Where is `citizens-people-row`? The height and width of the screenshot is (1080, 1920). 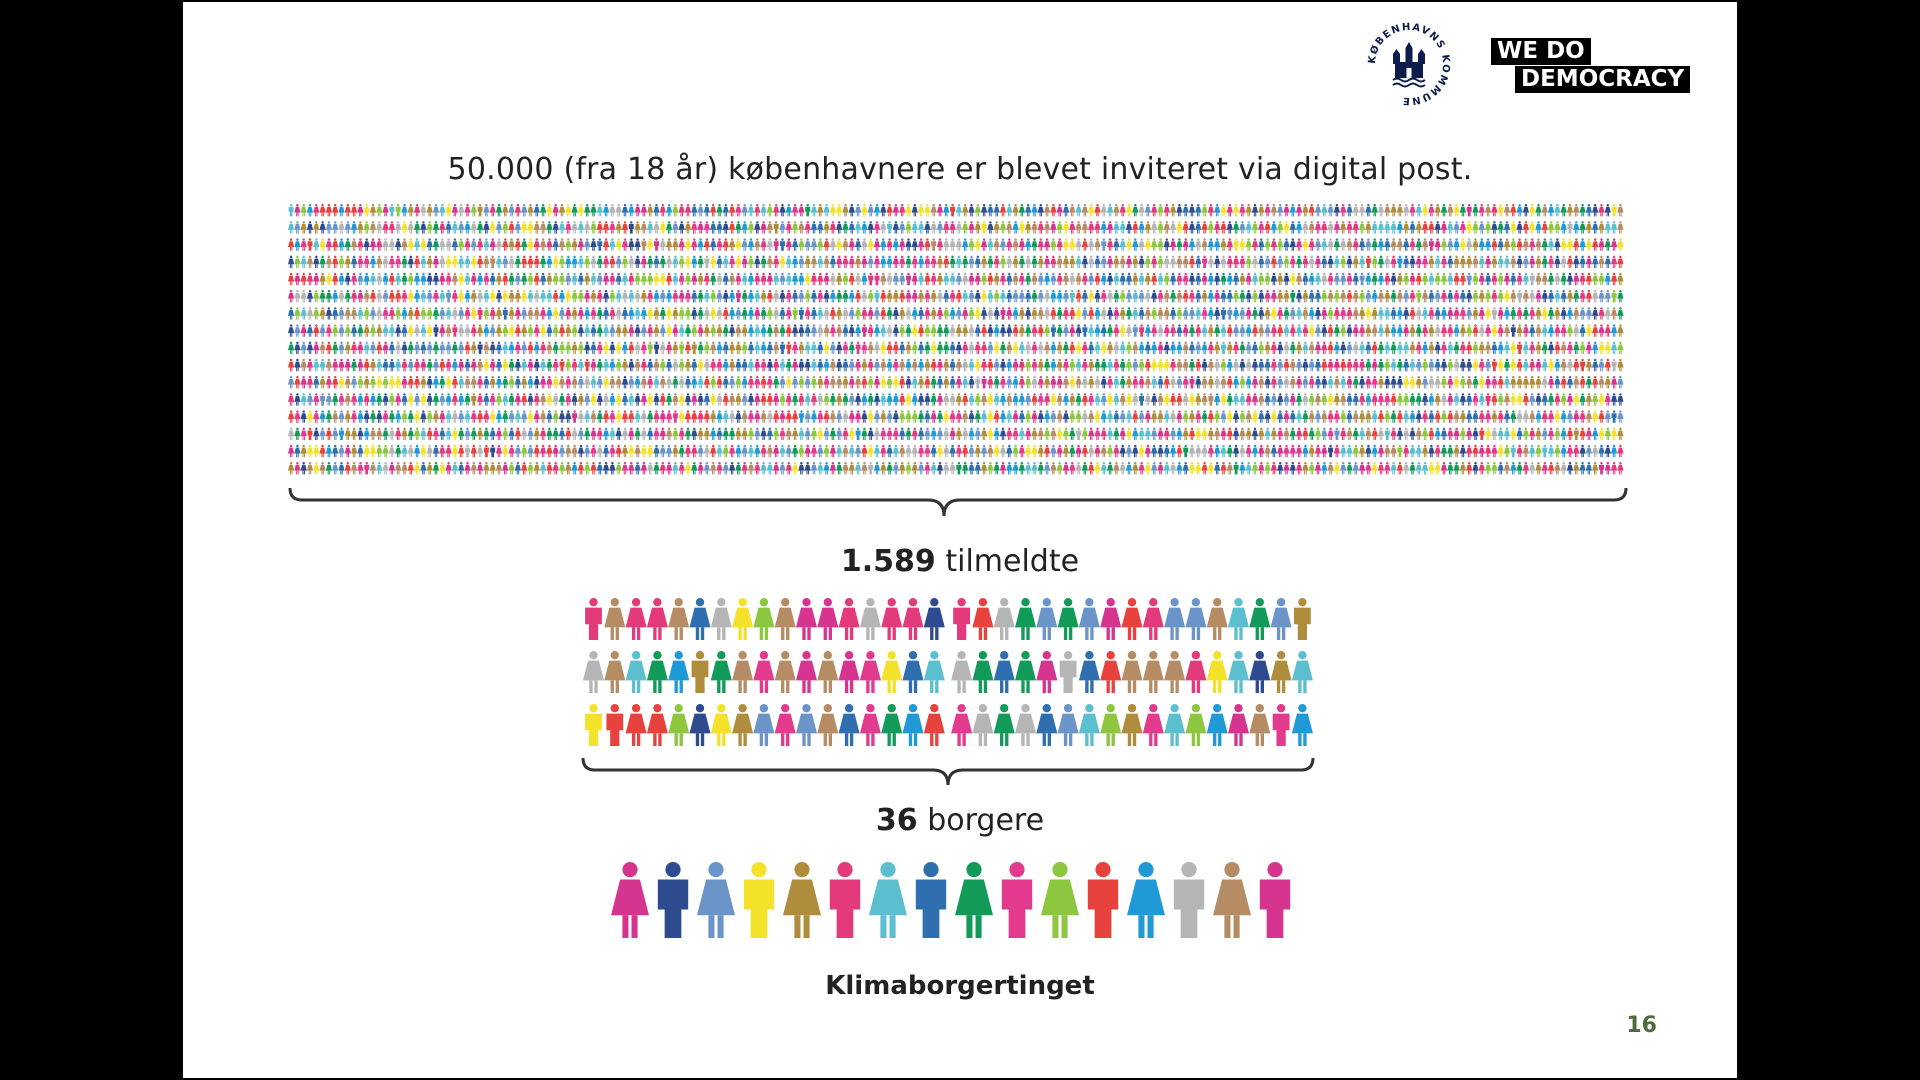
citizens-people-row is located at coordinates (951, 900).